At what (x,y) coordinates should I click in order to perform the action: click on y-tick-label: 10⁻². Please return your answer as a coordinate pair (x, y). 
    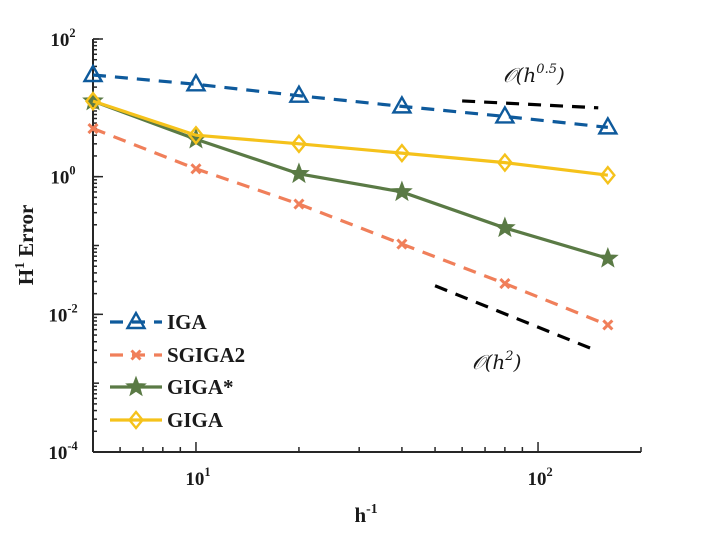
    Looking at the image, I should click on (62, 313).